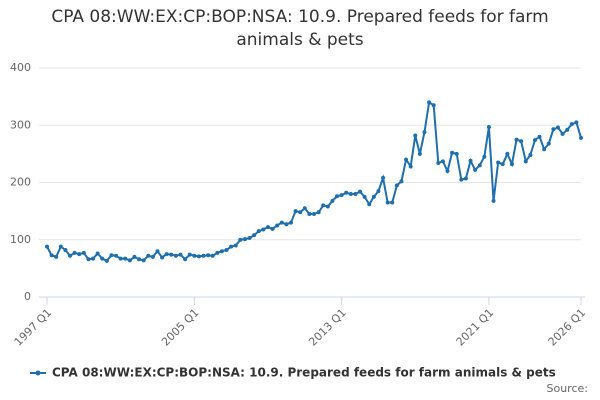 The width and height of the screenshot is (600, 400). Describe the element at coordinates (27, 296) in the screenshot. I see `y-tick-label: 0` at that location.